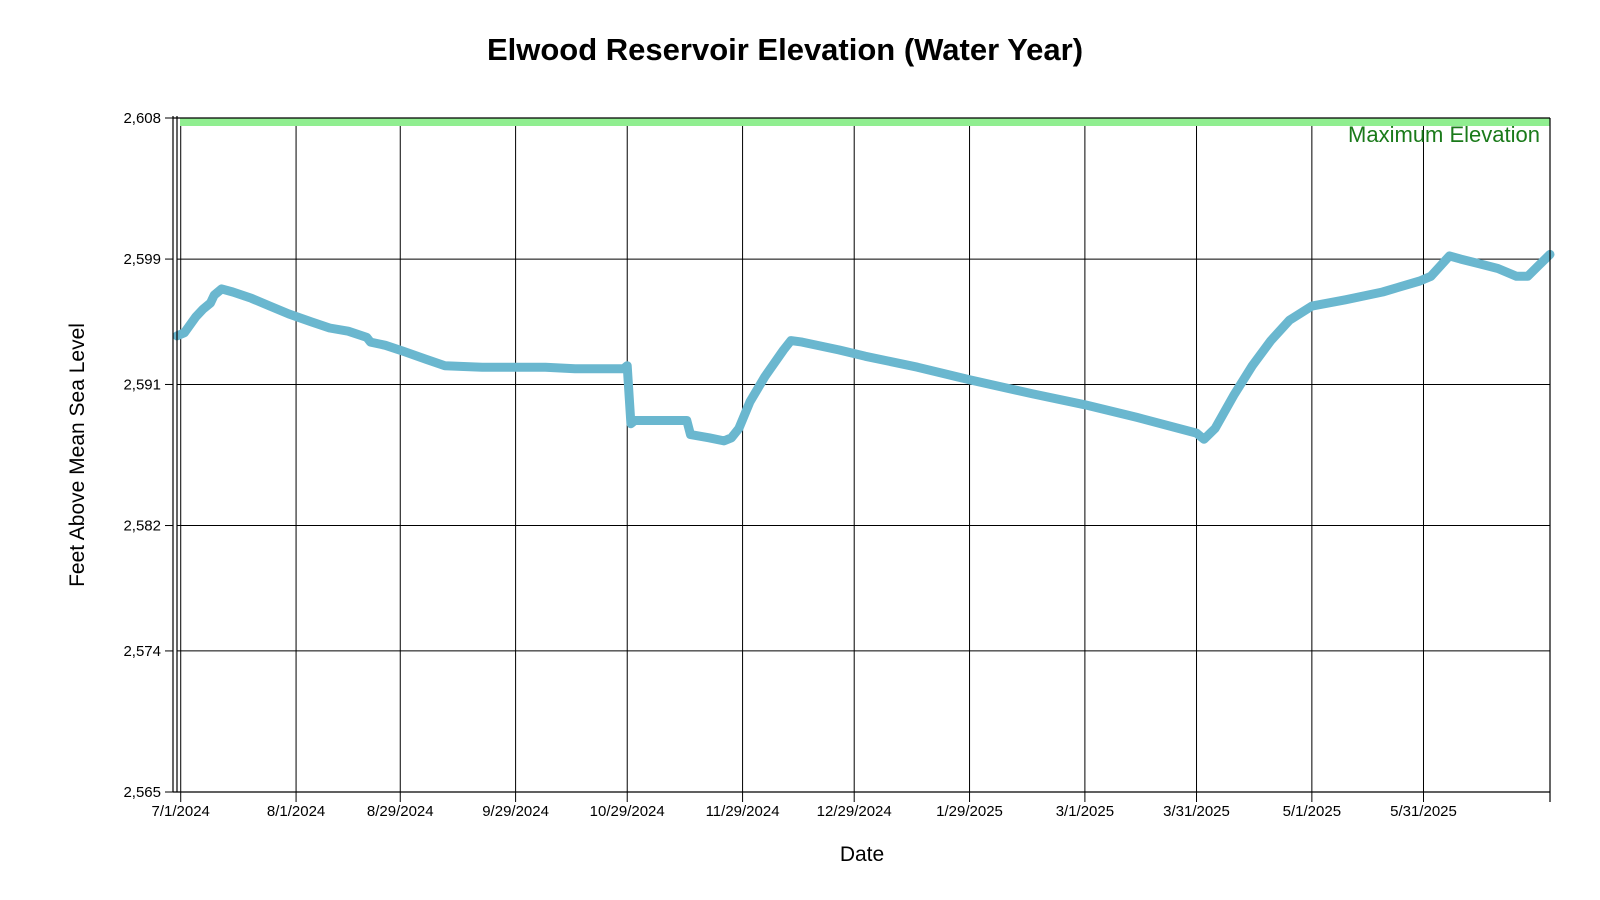  I want to click on x-tick-label: 5/31/2025, so click(1423, 811).